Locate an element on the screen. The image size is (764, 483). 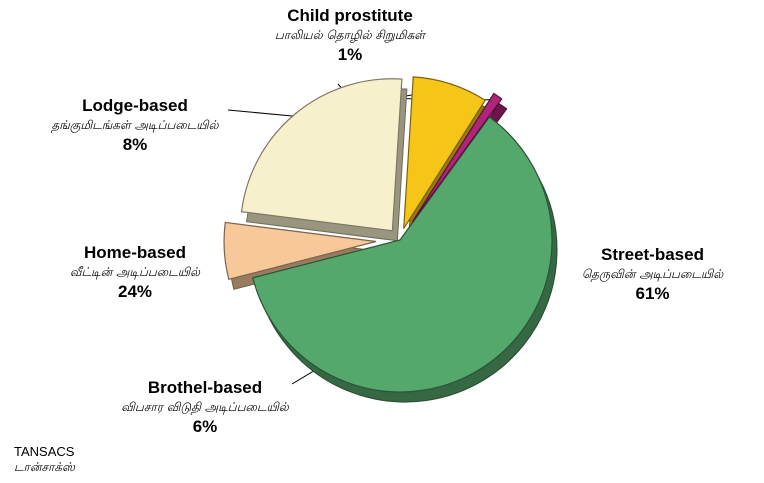
label-street-based: Street-based தெருவின் அடிப்படையில் 61% is located at coordinates (652, 274).